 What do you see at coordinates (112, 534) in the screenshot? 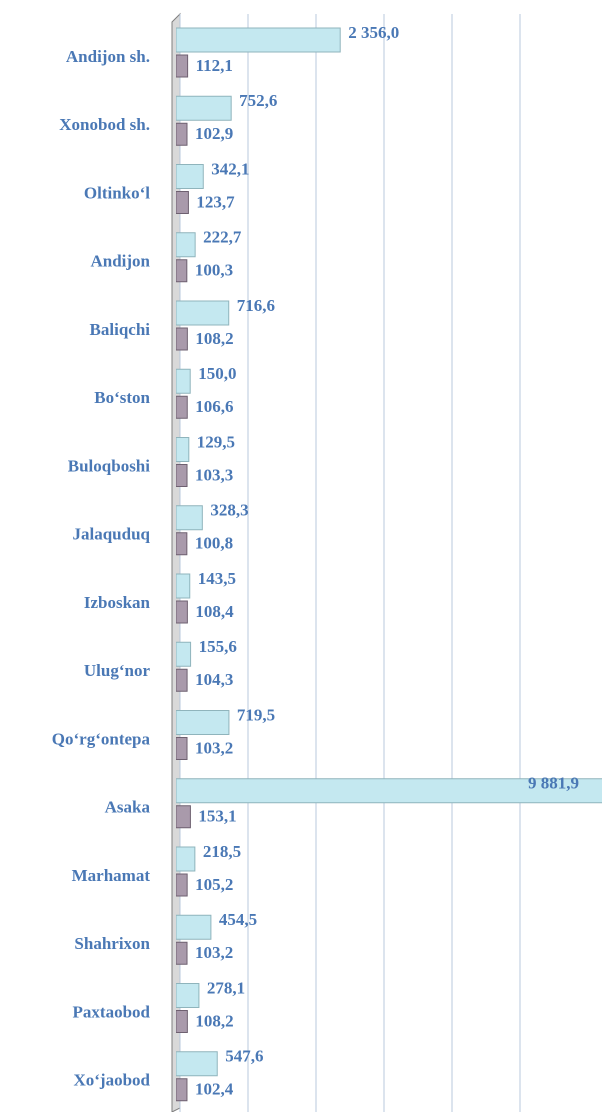
I see `category-label: Jalaquduq` at bounding box center [112, 534].